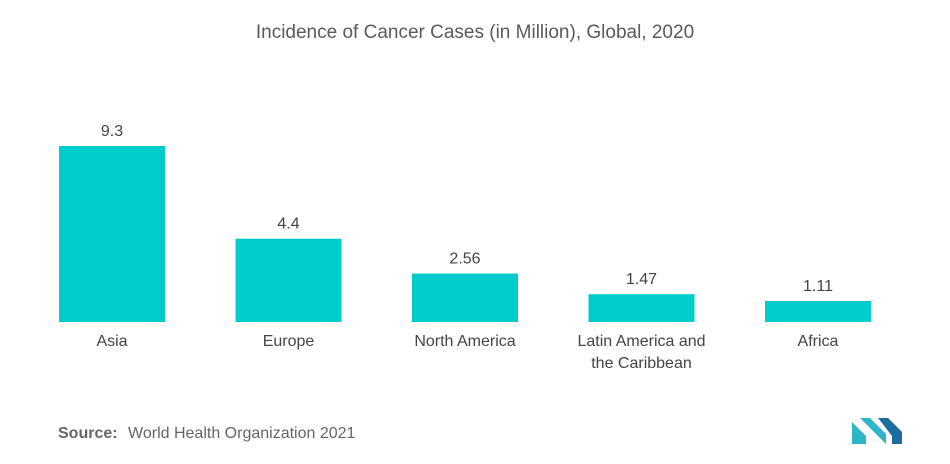  I want to click on data-label: 9.3, so click(112, 131).